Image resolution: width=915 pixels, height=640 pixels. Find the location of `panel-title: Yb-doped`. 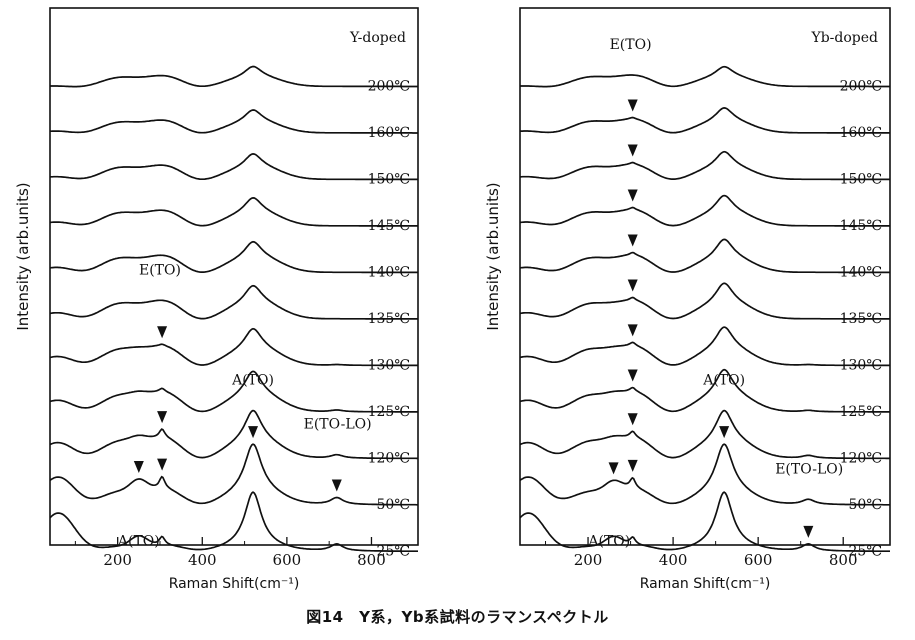

panel-title: Yb-doped is located at coordinates (844, 38).